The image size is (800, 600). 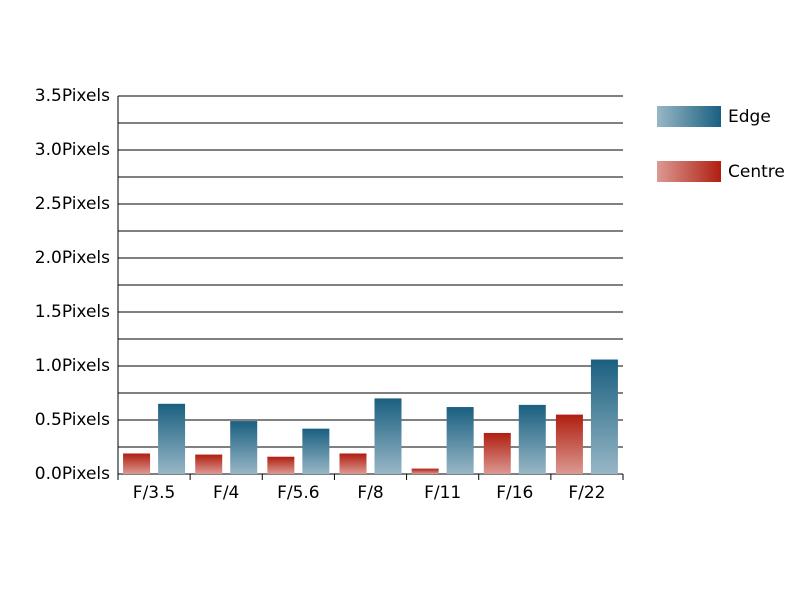 I want to click on x-tick-label: F/16, so click(x=514, y=493).